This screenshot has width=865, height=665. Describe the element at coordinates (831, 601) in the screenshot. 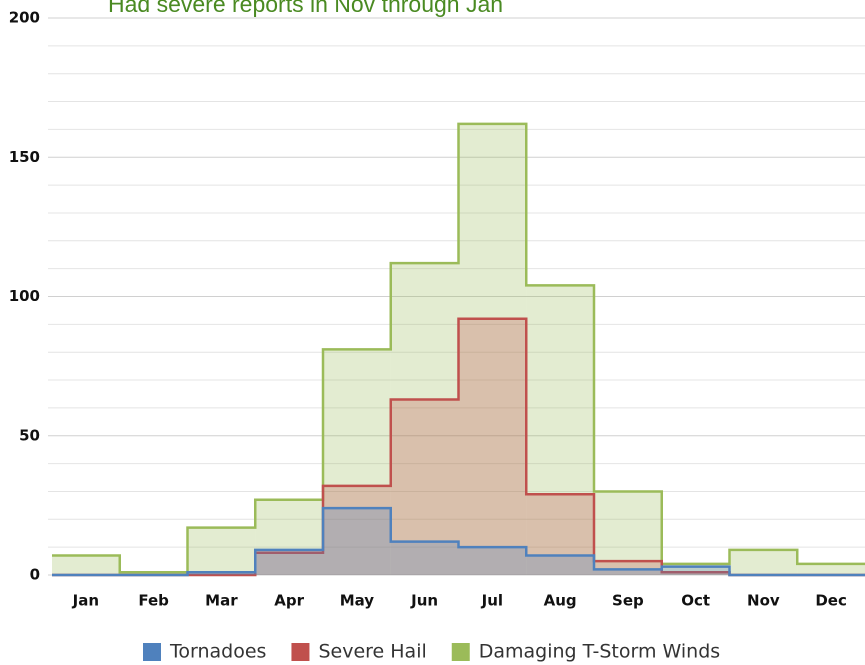

I see `x-tick-label: Dec` at that location.